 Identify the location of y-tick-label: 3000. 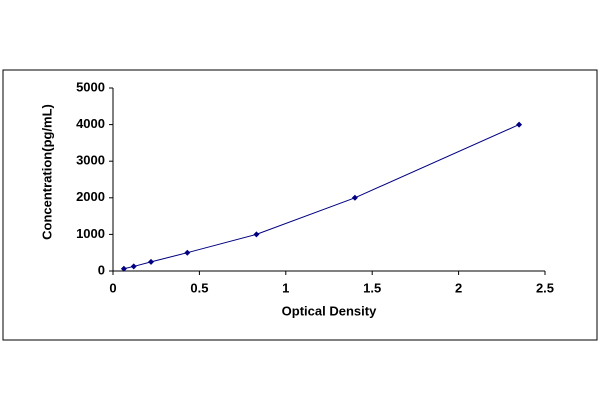
(90, 160).